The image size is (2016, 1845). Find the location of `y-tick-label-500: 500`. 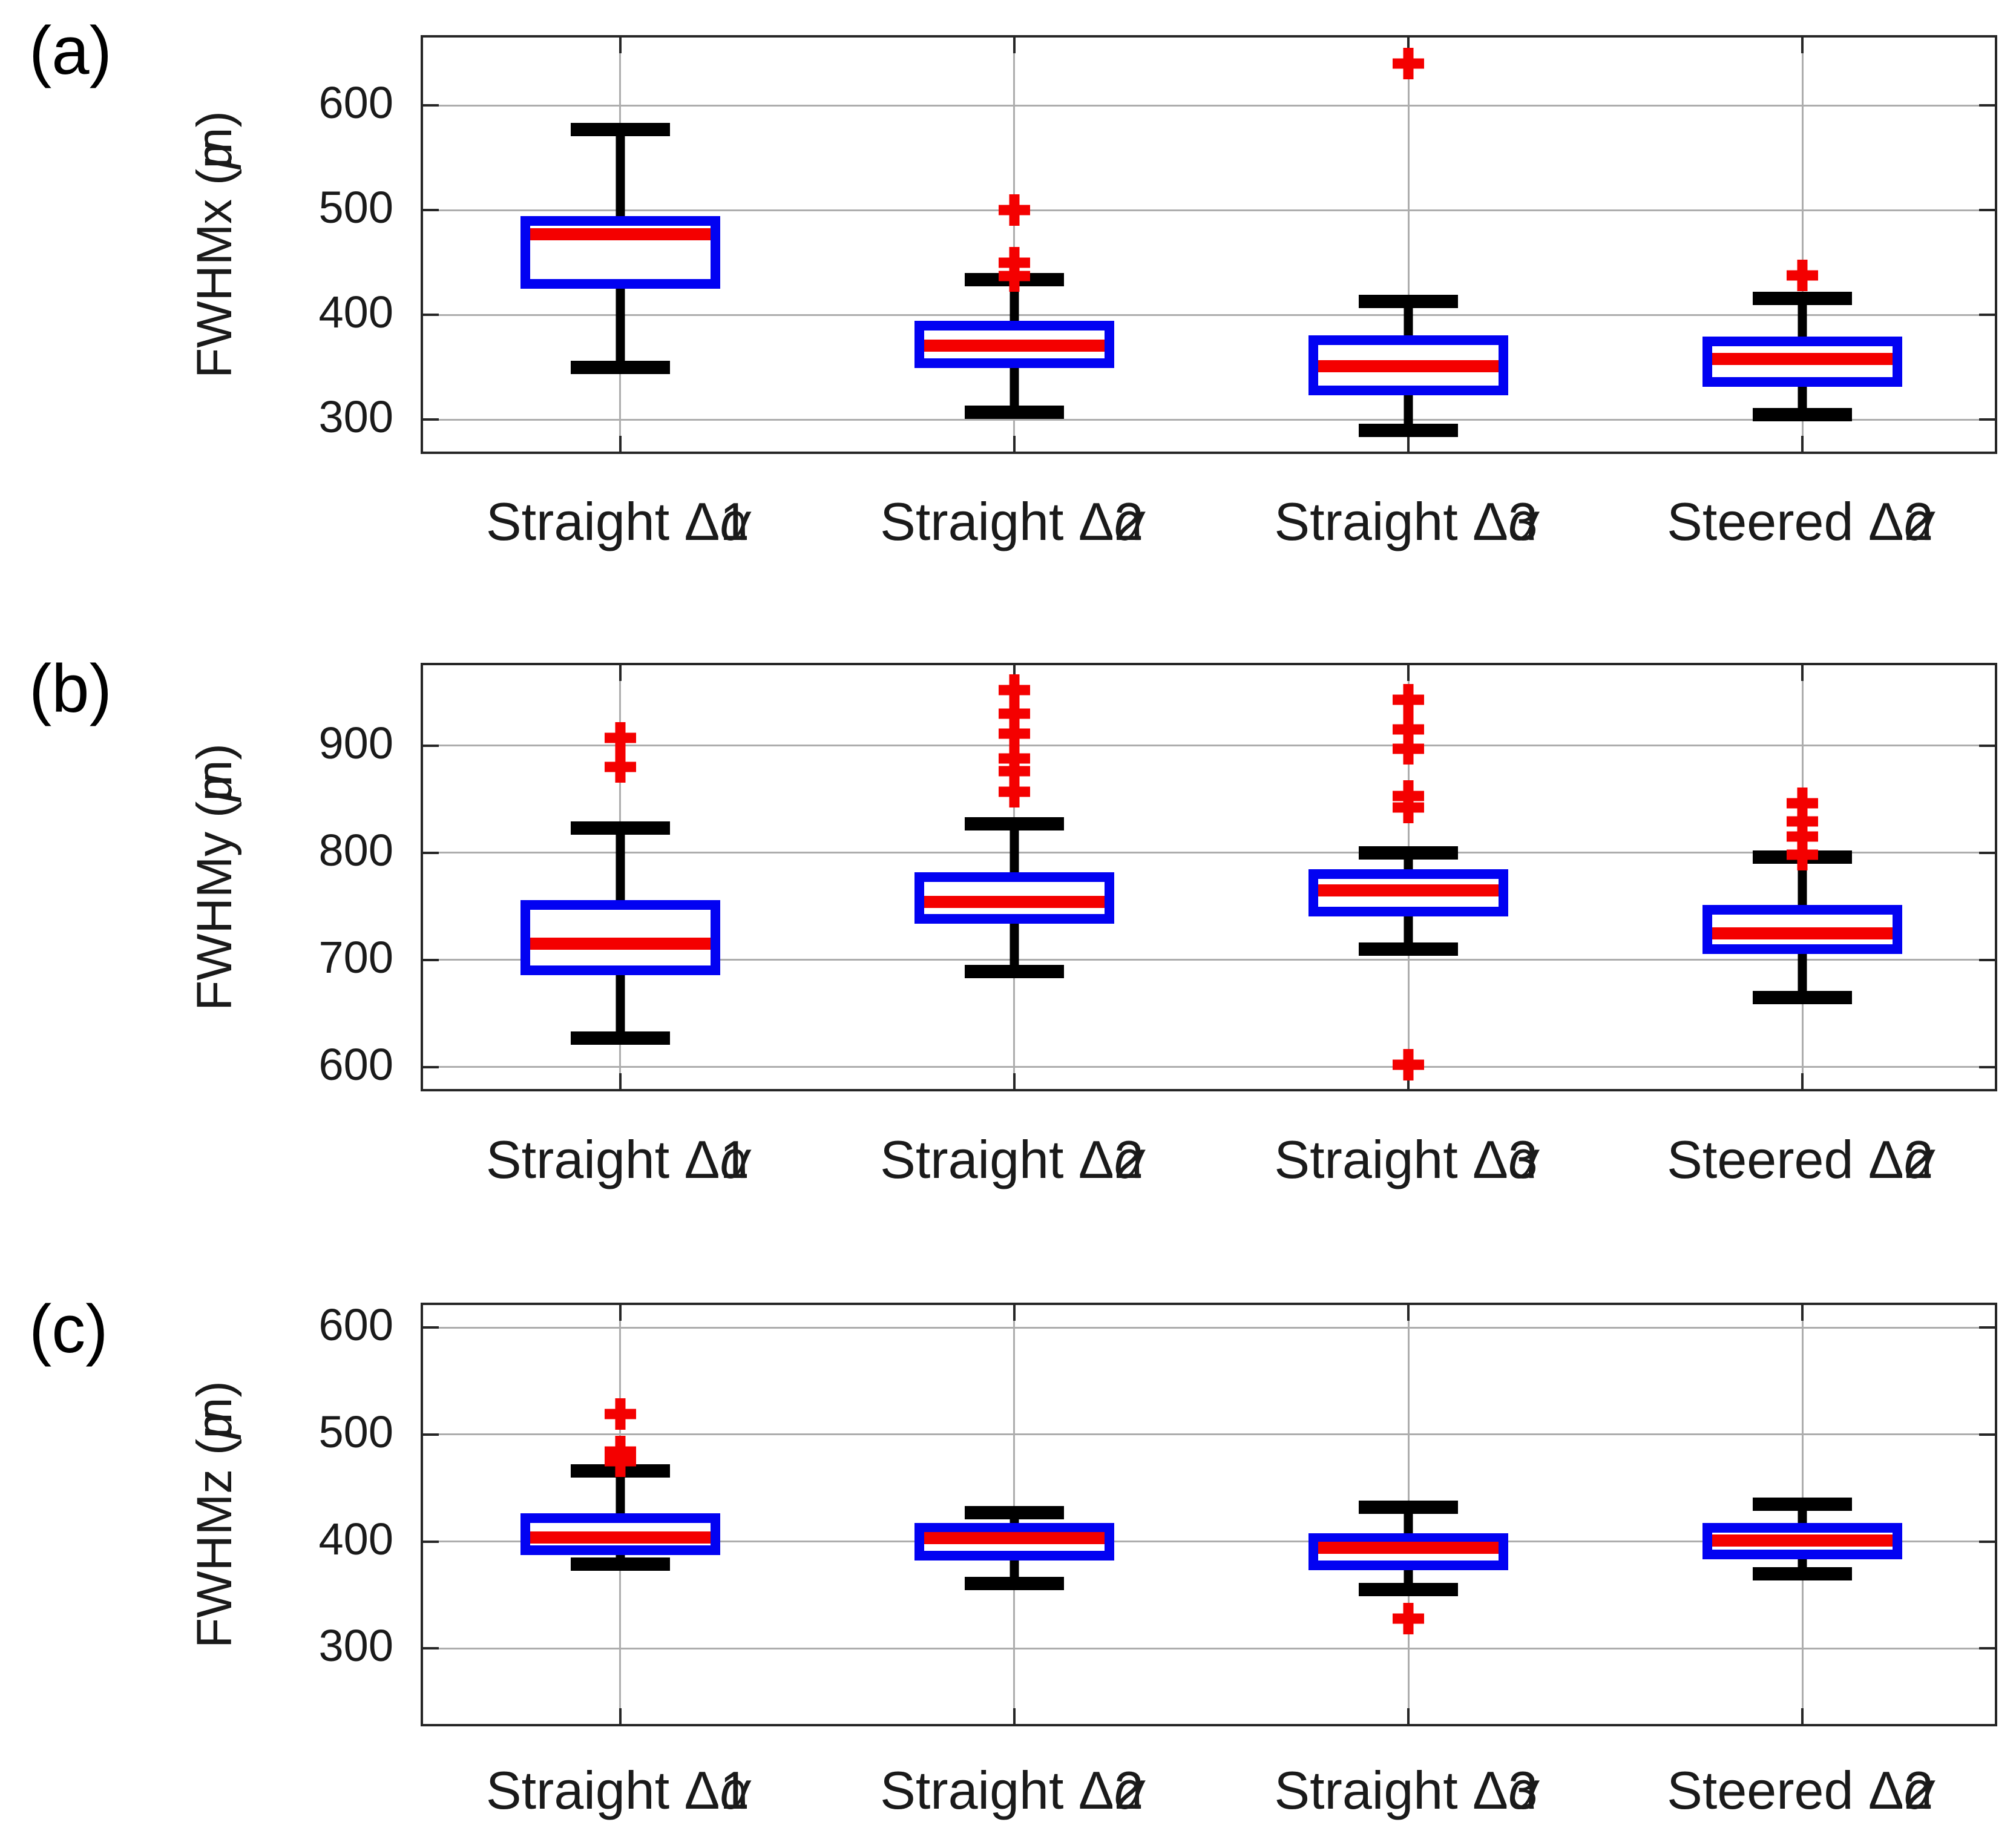

y-tick-label-500: 500 is located at coordinates (355, 208).